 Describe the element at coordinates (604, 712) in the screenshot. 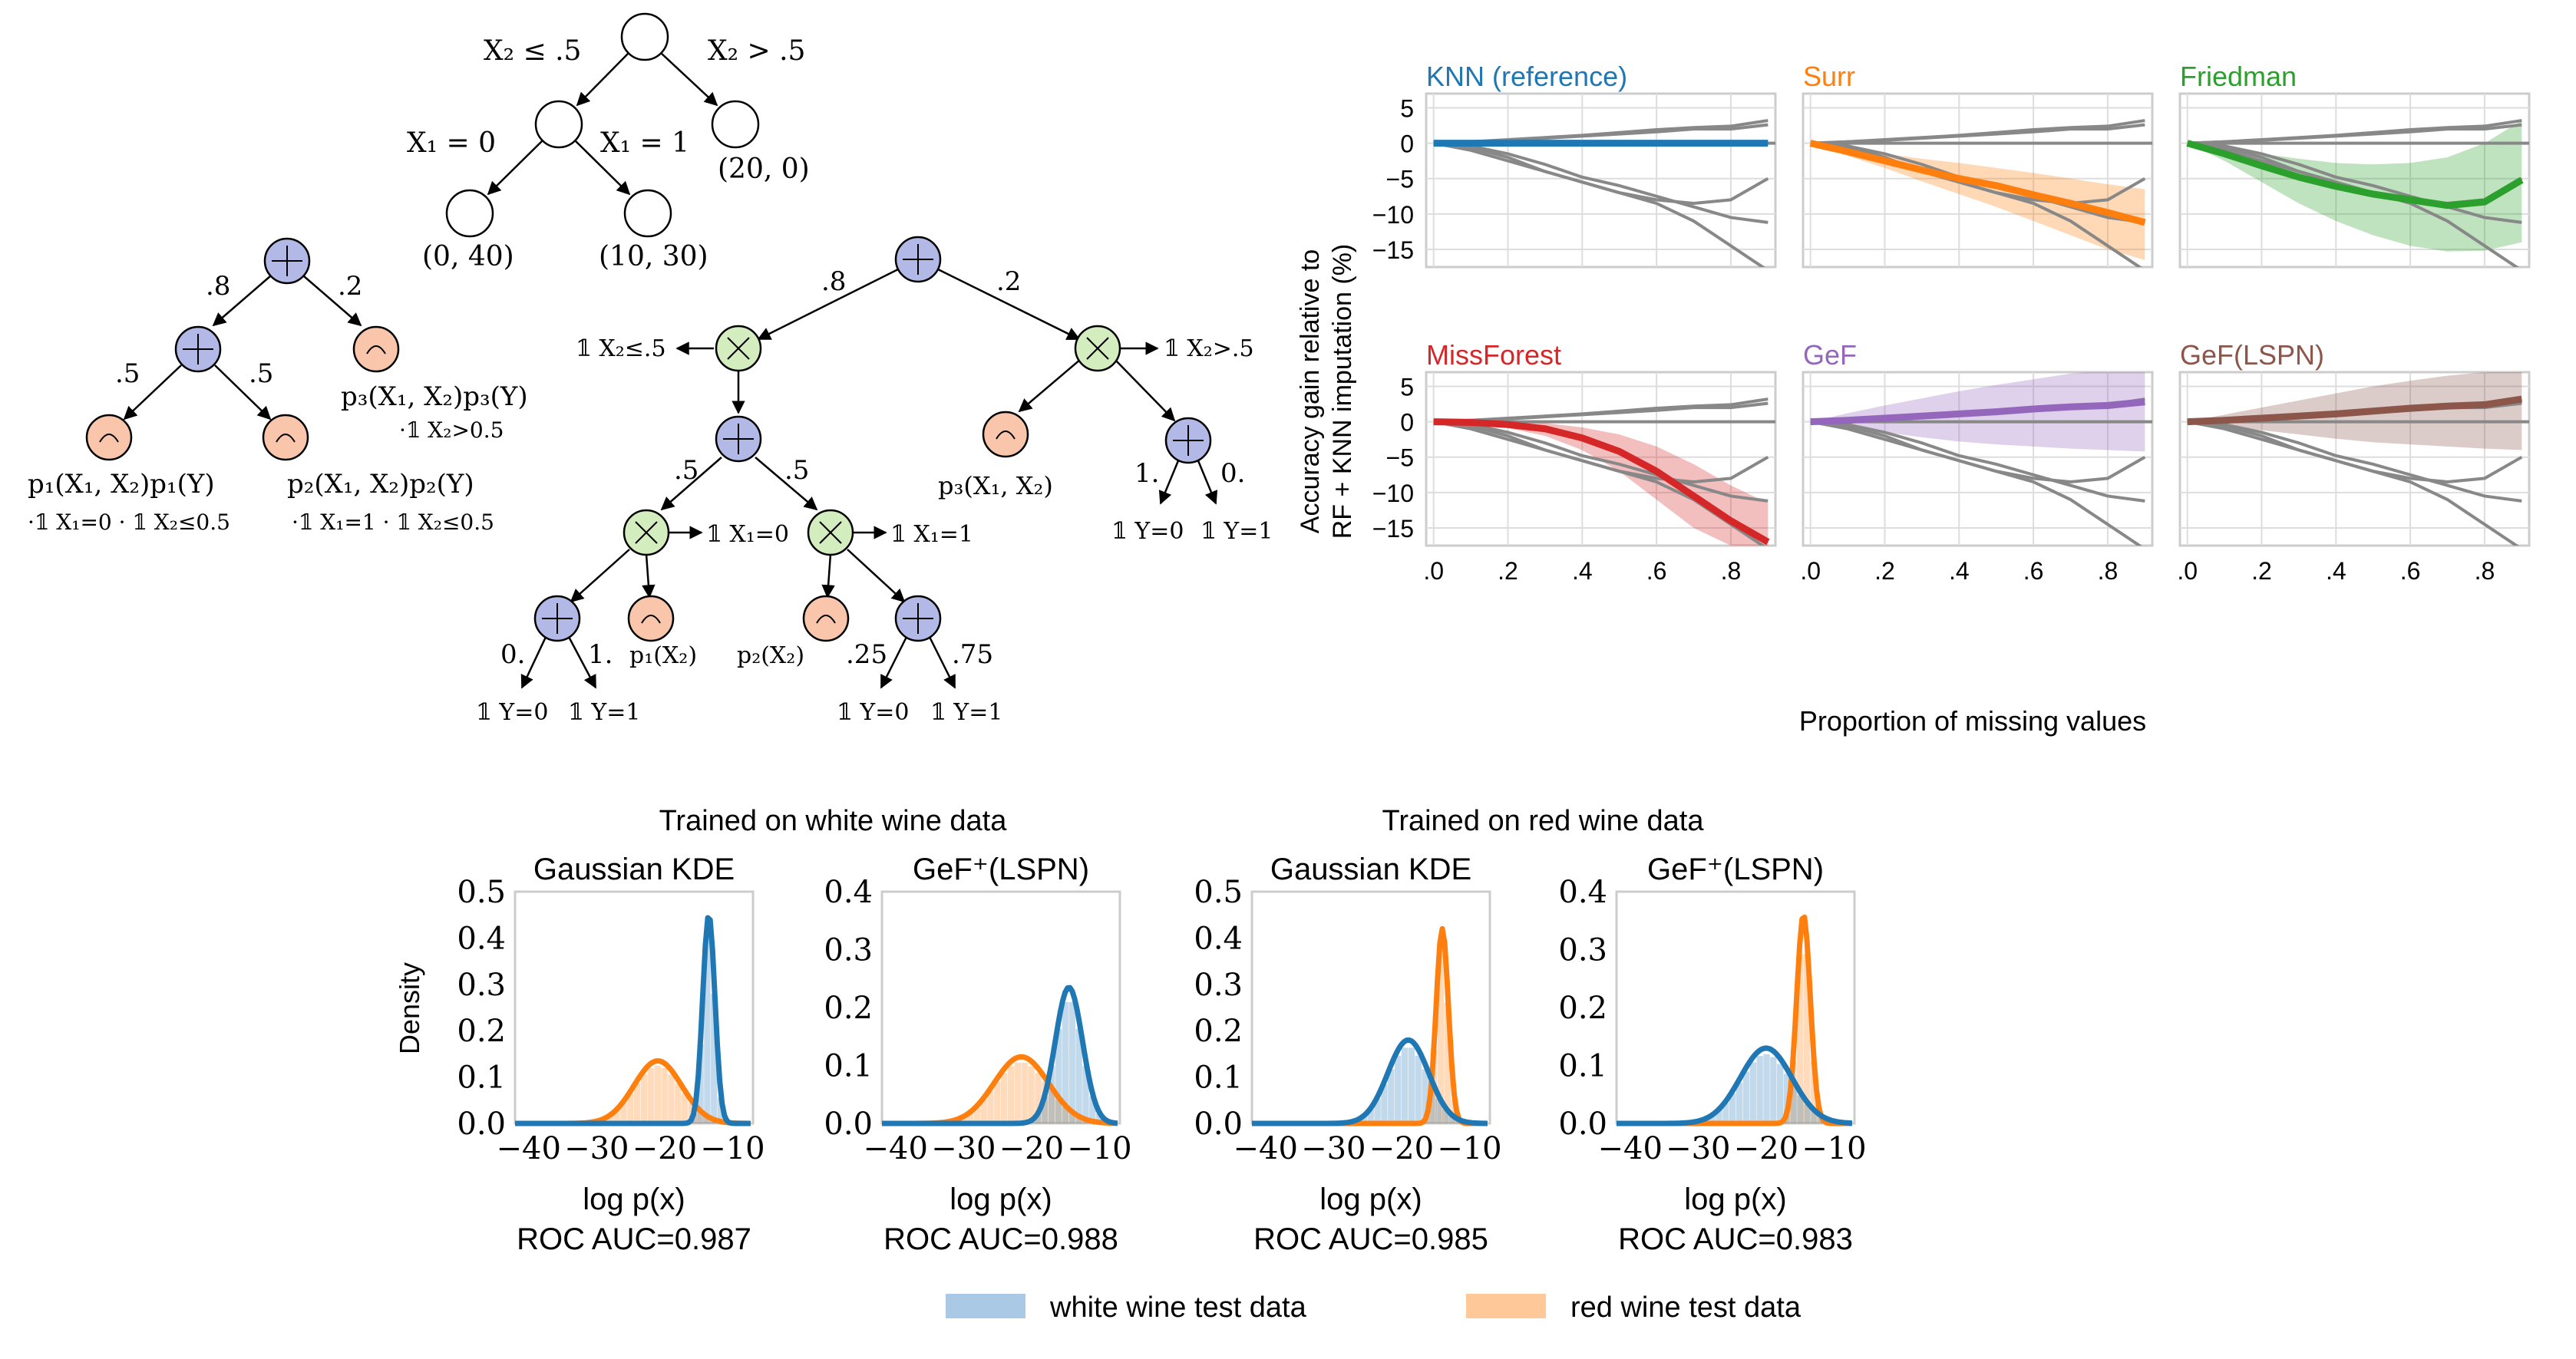

I see `indicator-label: 𝟙 Y=1` at that location.